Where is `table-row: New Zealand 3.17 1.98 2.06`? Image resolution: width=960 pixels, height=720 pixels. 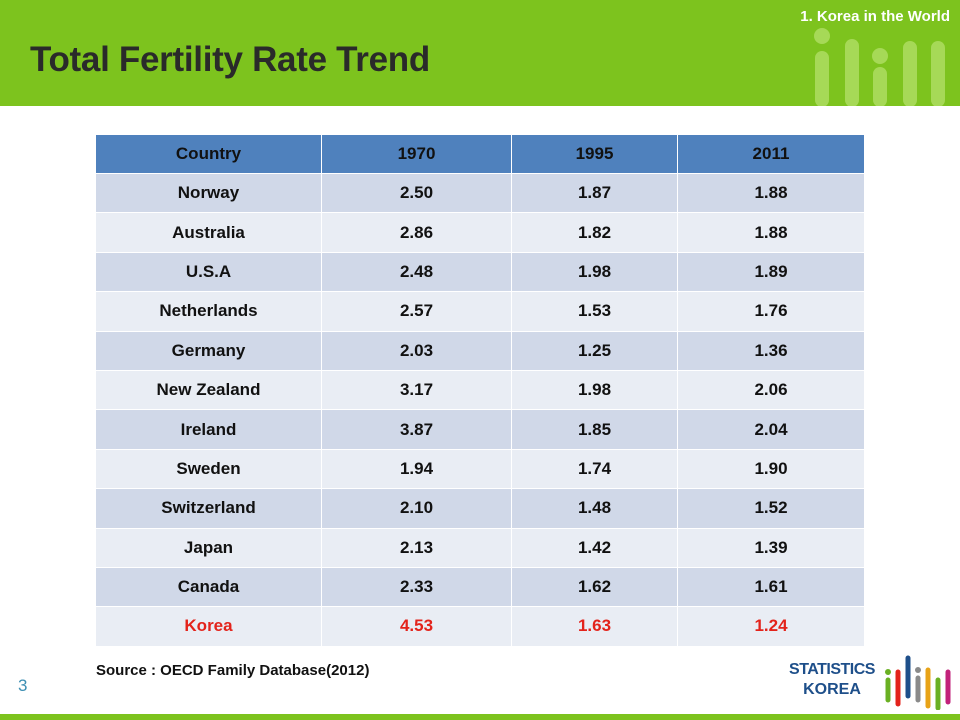
table-row: New Zealand 3.17 1.98 2.06 is located at coordinates (480, 390).